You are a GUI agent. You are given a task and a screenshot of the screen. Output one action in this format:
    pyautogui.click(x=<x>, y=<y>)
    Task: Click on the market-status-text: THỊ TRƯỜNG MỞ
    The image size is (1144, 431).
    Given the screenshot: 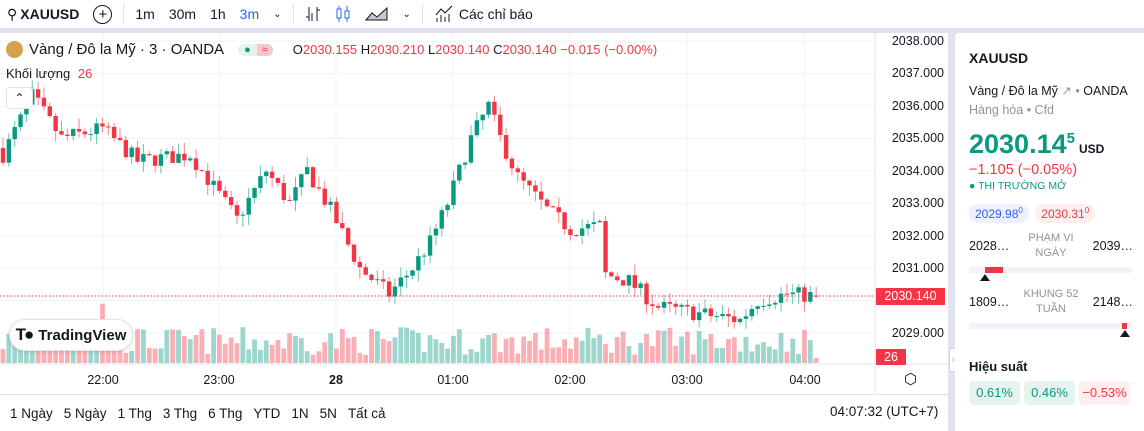 What is the action you would take?
    pyautogui.click(x=1022, y=186)
    